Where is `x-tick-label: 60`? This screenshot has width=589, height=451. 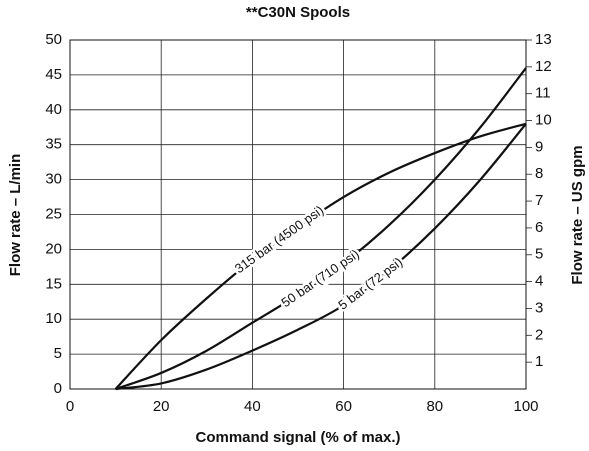 x-tick-label: 60 is located at coordinates (343, 406).